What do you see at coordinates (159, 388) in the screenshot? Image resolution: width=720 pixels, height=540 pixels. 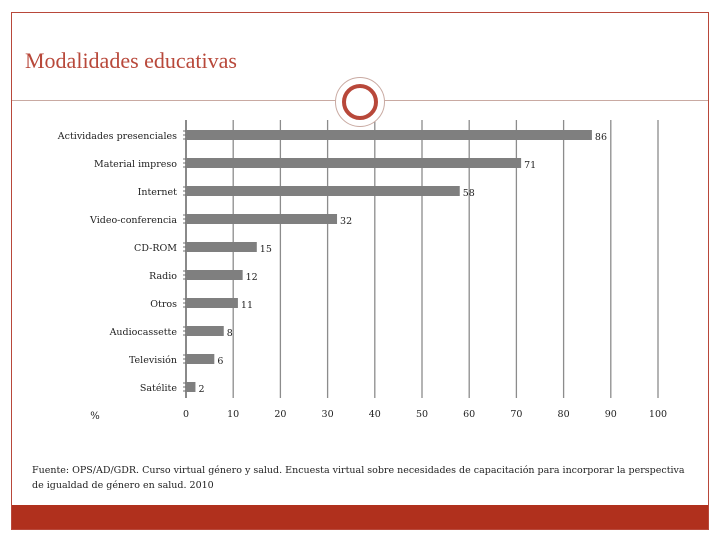 I see `category-label: Satélite` at bounding box center [159, 388].